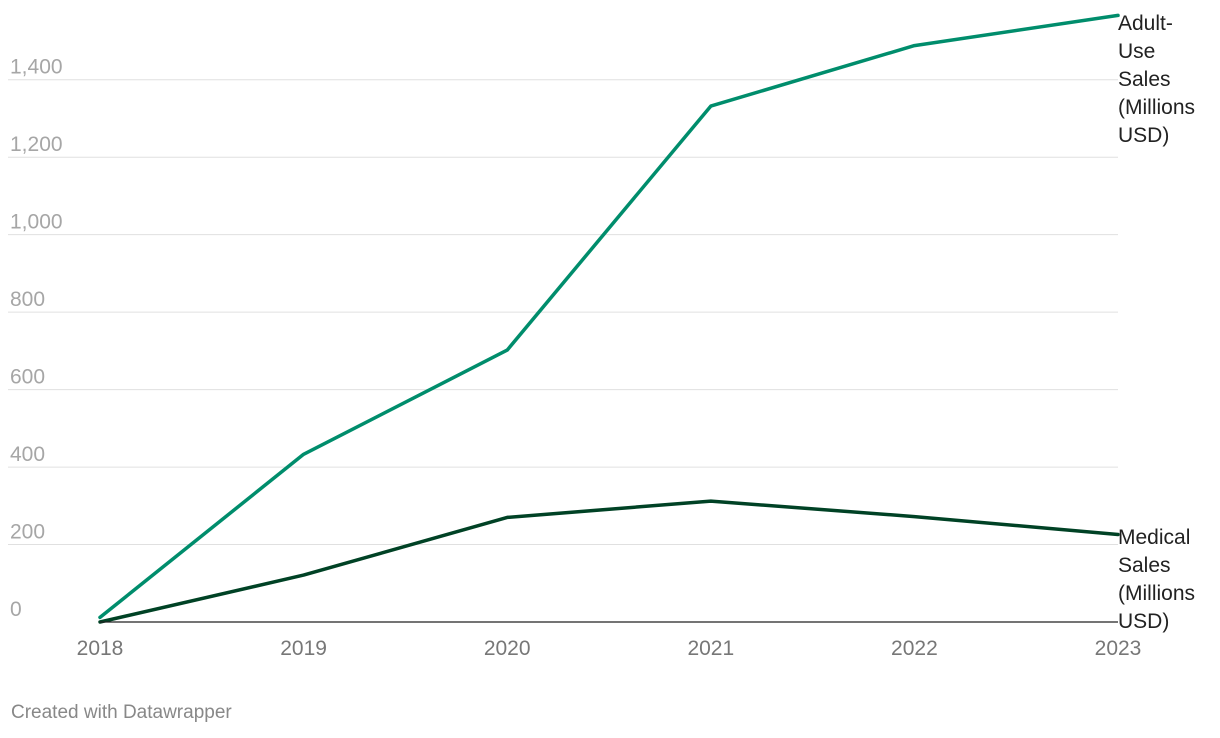 The height and width of the screenshot is (738, 1220). What do you see at coordinates (303, 648) in the screenshot?
I see `x-tick-label: 2019` at bounding box center [303, 648].